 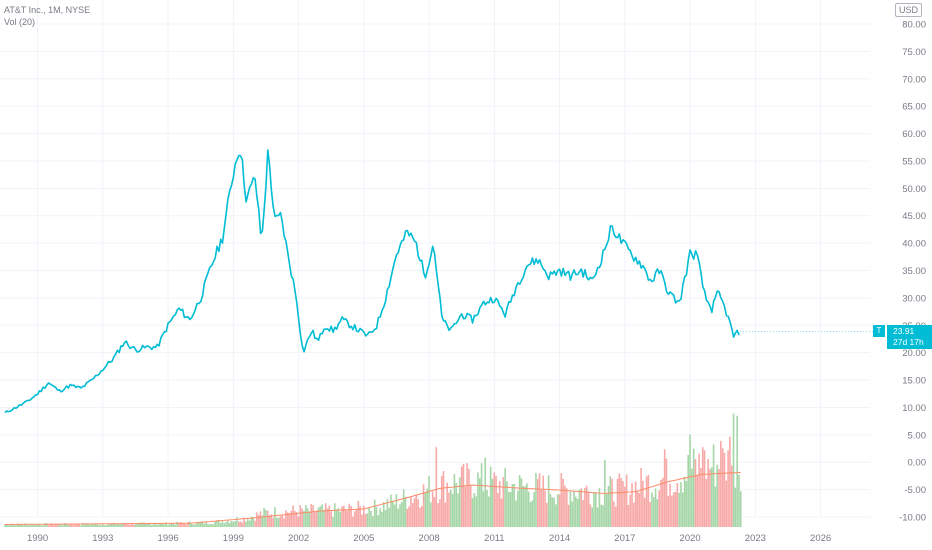 What do you see at coordinates (914, 52) in the screenshot?
I see `y-tick-label: 75.00` at bounding box center [914, 52].